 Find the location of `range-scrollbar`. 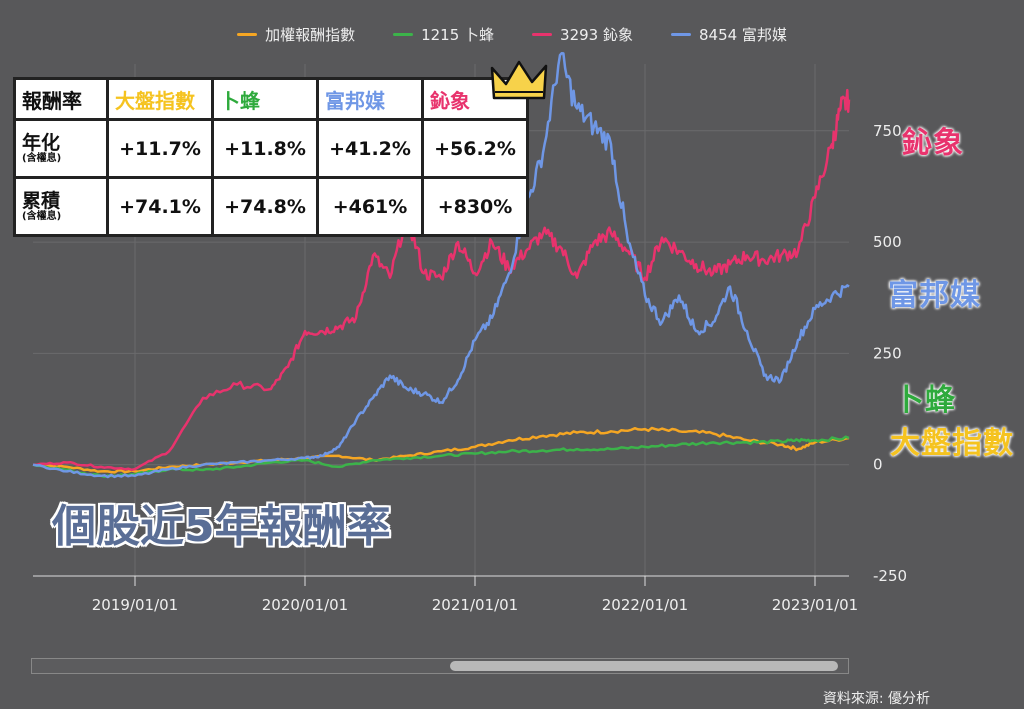

range-scrollbar is located at coordinates (440, 666).